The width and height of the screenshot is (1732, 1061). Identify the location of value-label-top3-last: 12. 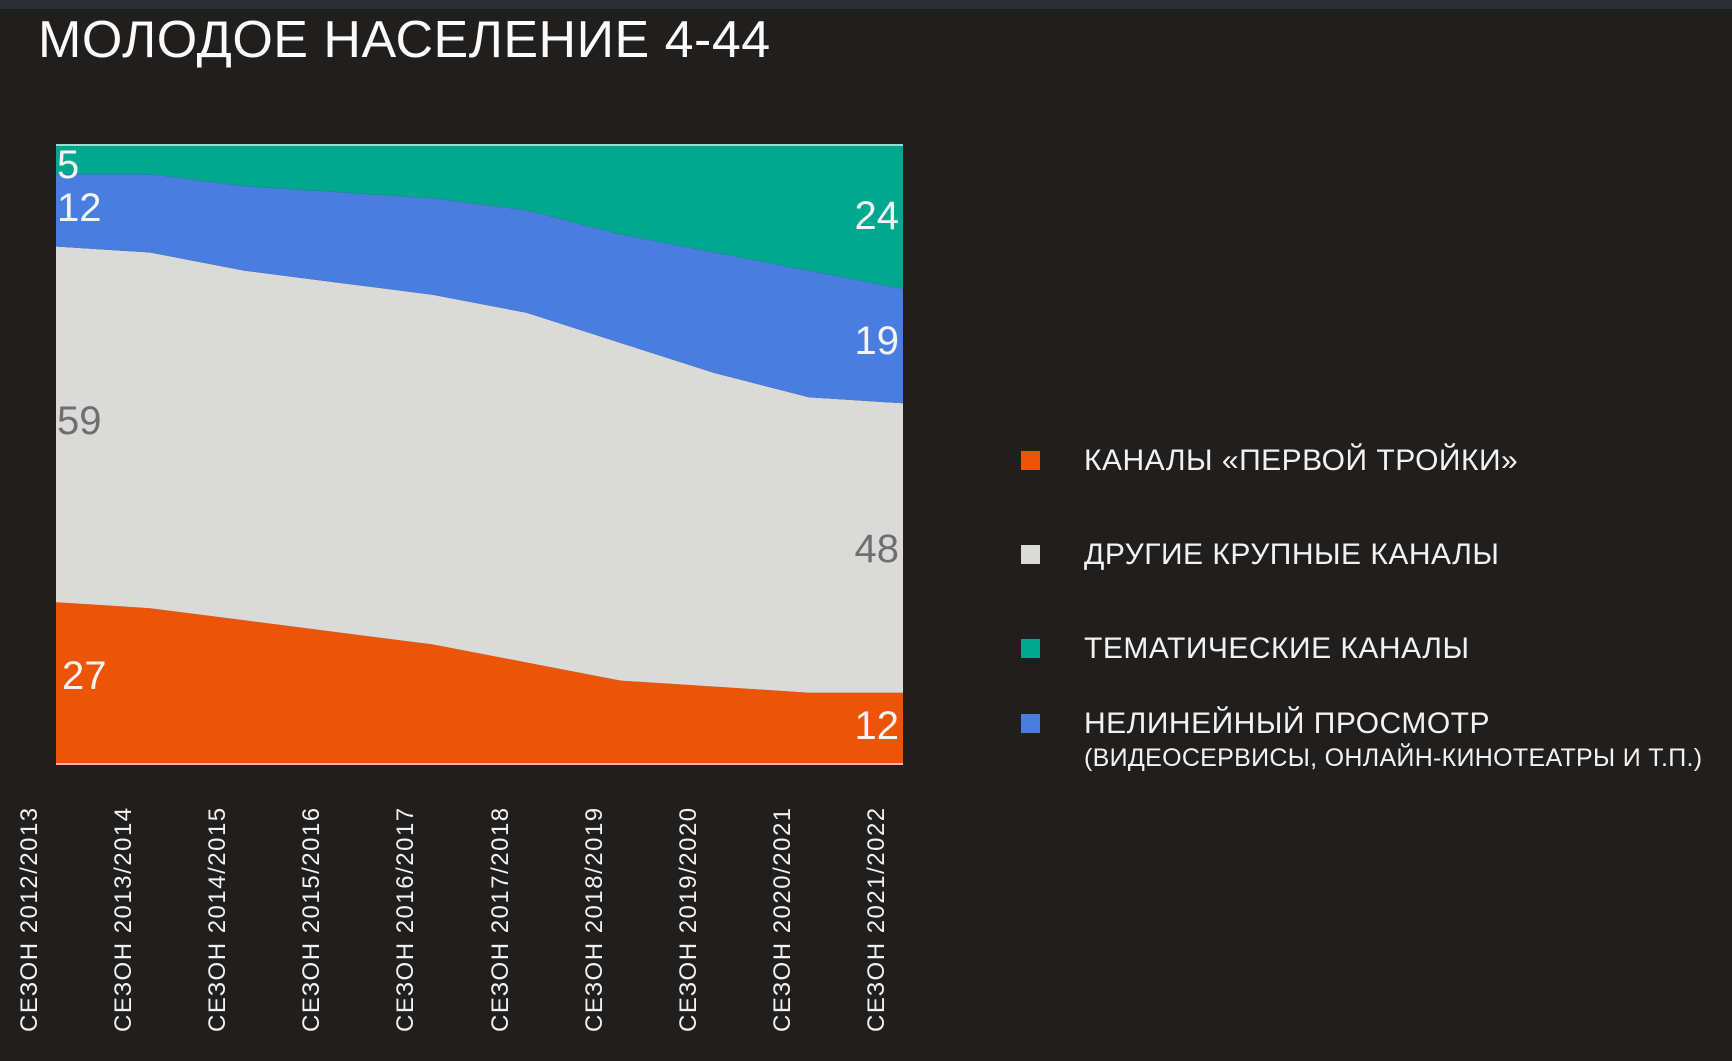
(877, 726).